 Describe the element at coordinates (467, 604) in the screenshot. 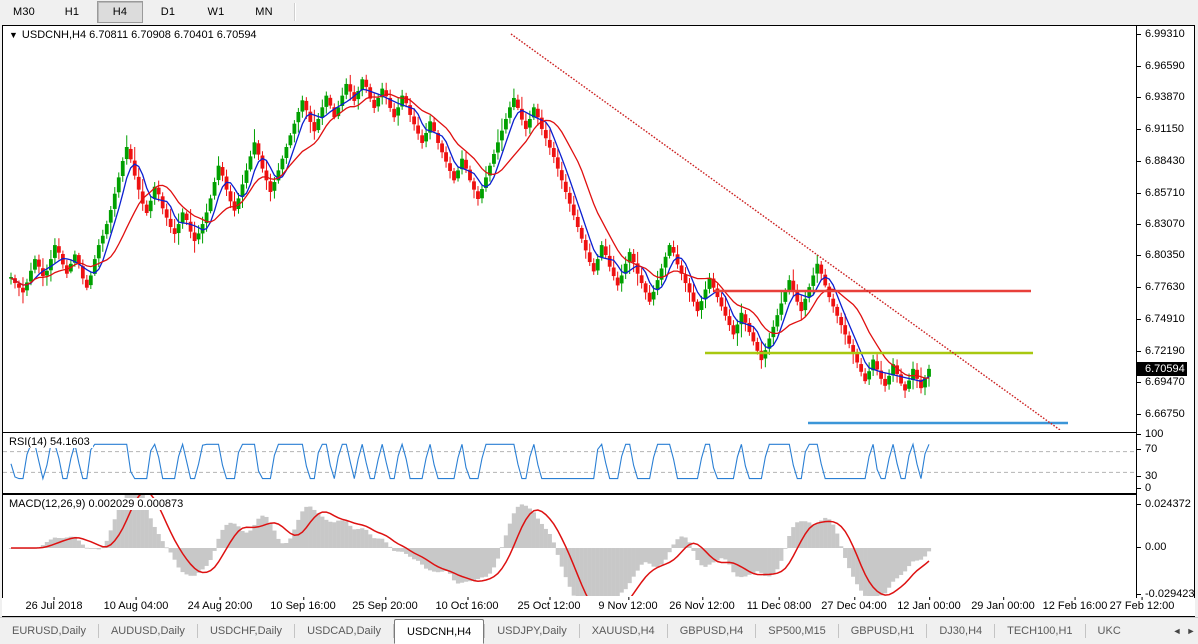

I see `time-tick: 10 Oct 16:00` at that location.